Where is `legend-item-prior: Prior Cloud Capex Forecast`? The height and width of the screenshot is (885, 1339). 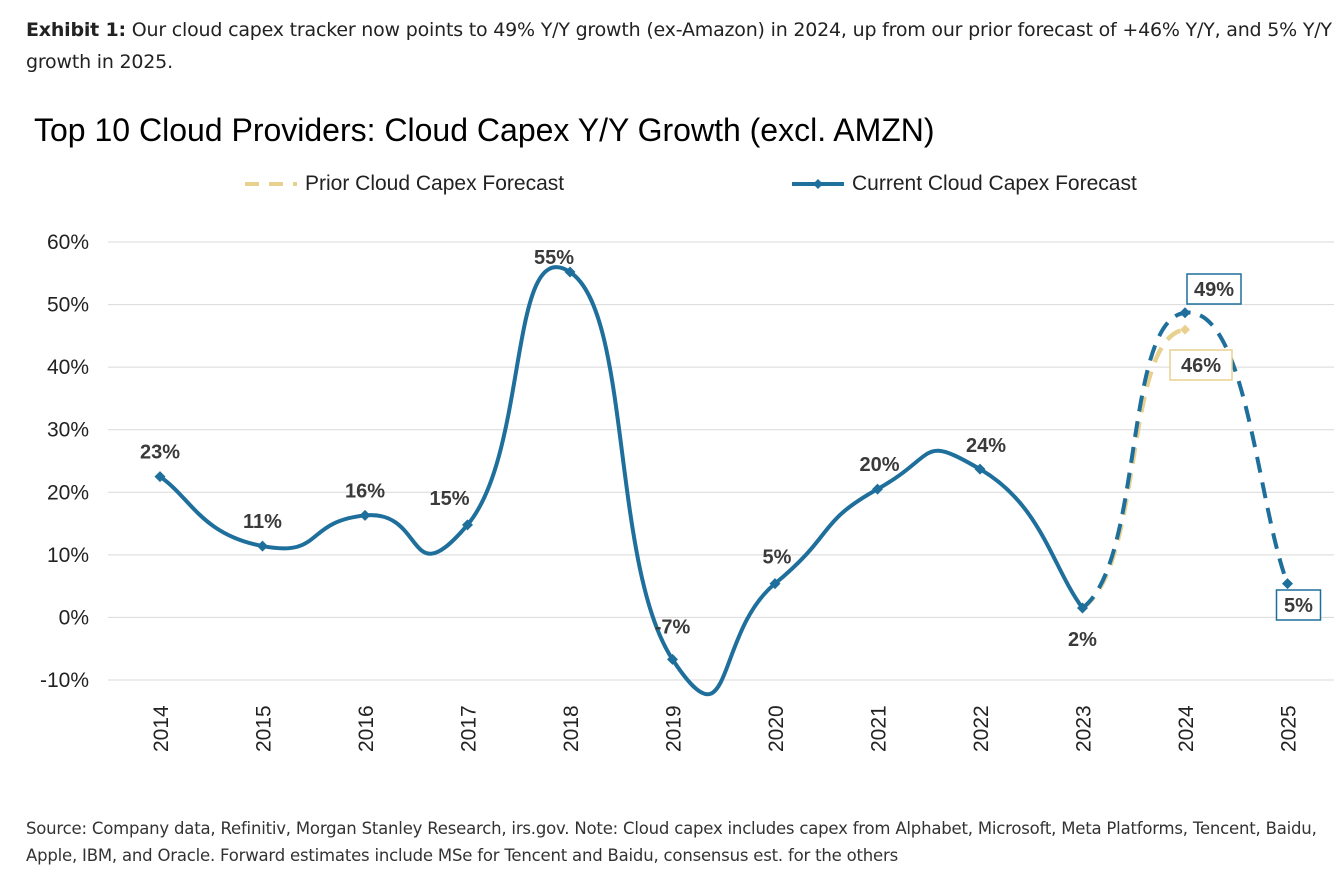
legend-item-prior: Prior Cloud Capex Forecast is located at coordinates (403, 184).